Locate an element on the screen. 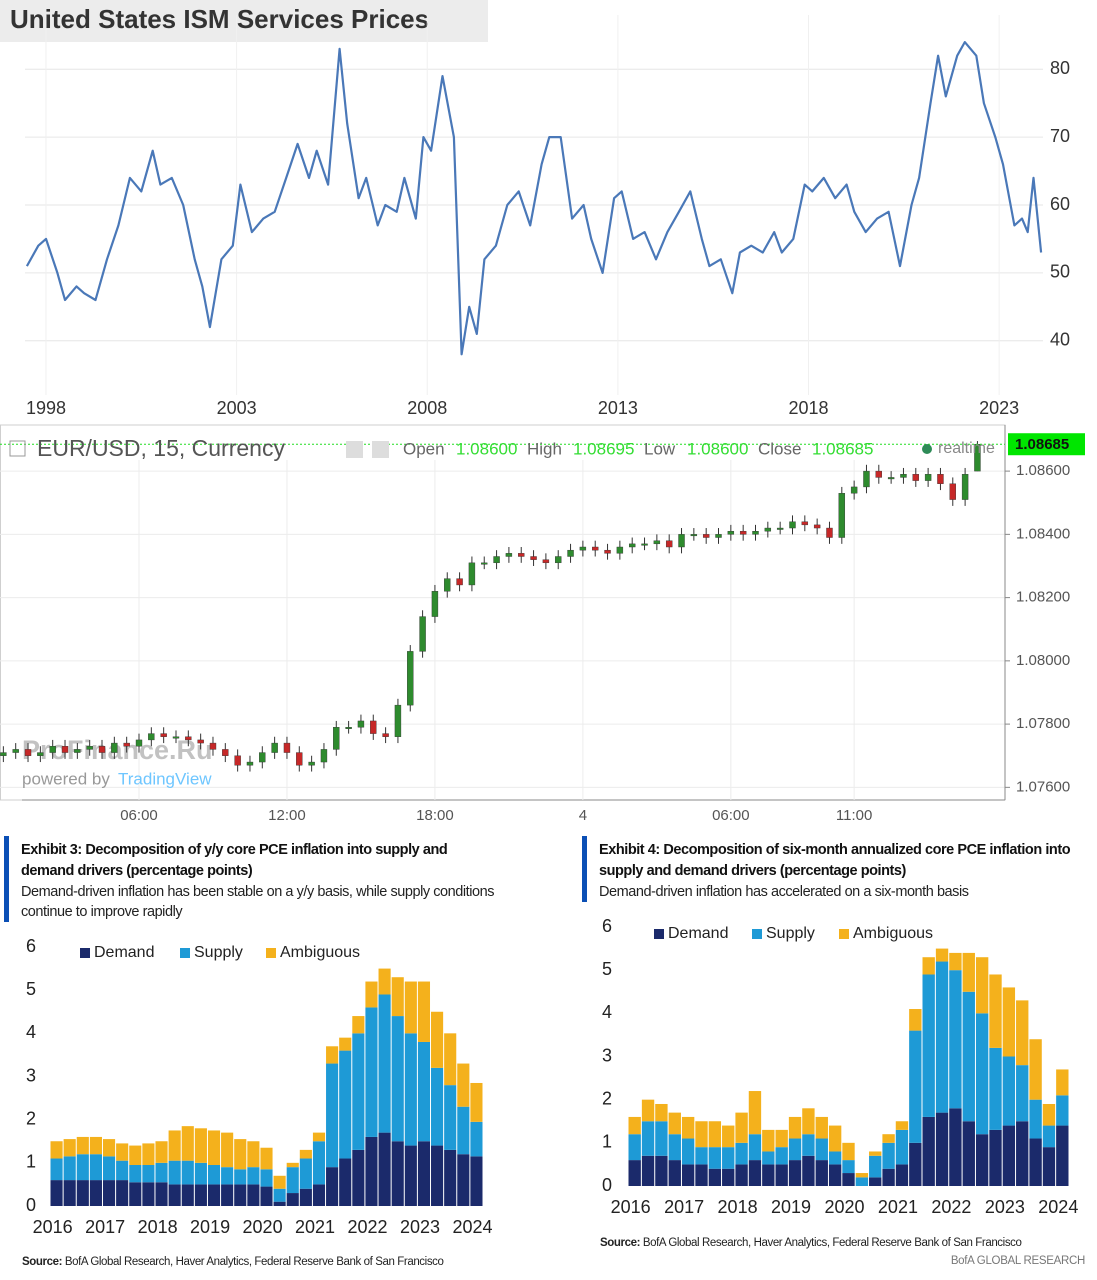 This screenshot has width=1097, height=1280. legend-label: Supply is located at coordinates (790, 933).